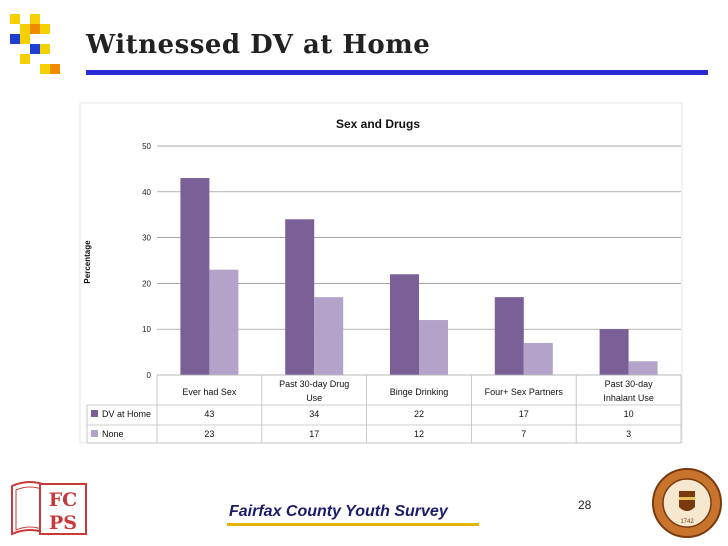  I want to click on y-axis-ticks: 0 10 20 30 40 50, so click(146, 261).